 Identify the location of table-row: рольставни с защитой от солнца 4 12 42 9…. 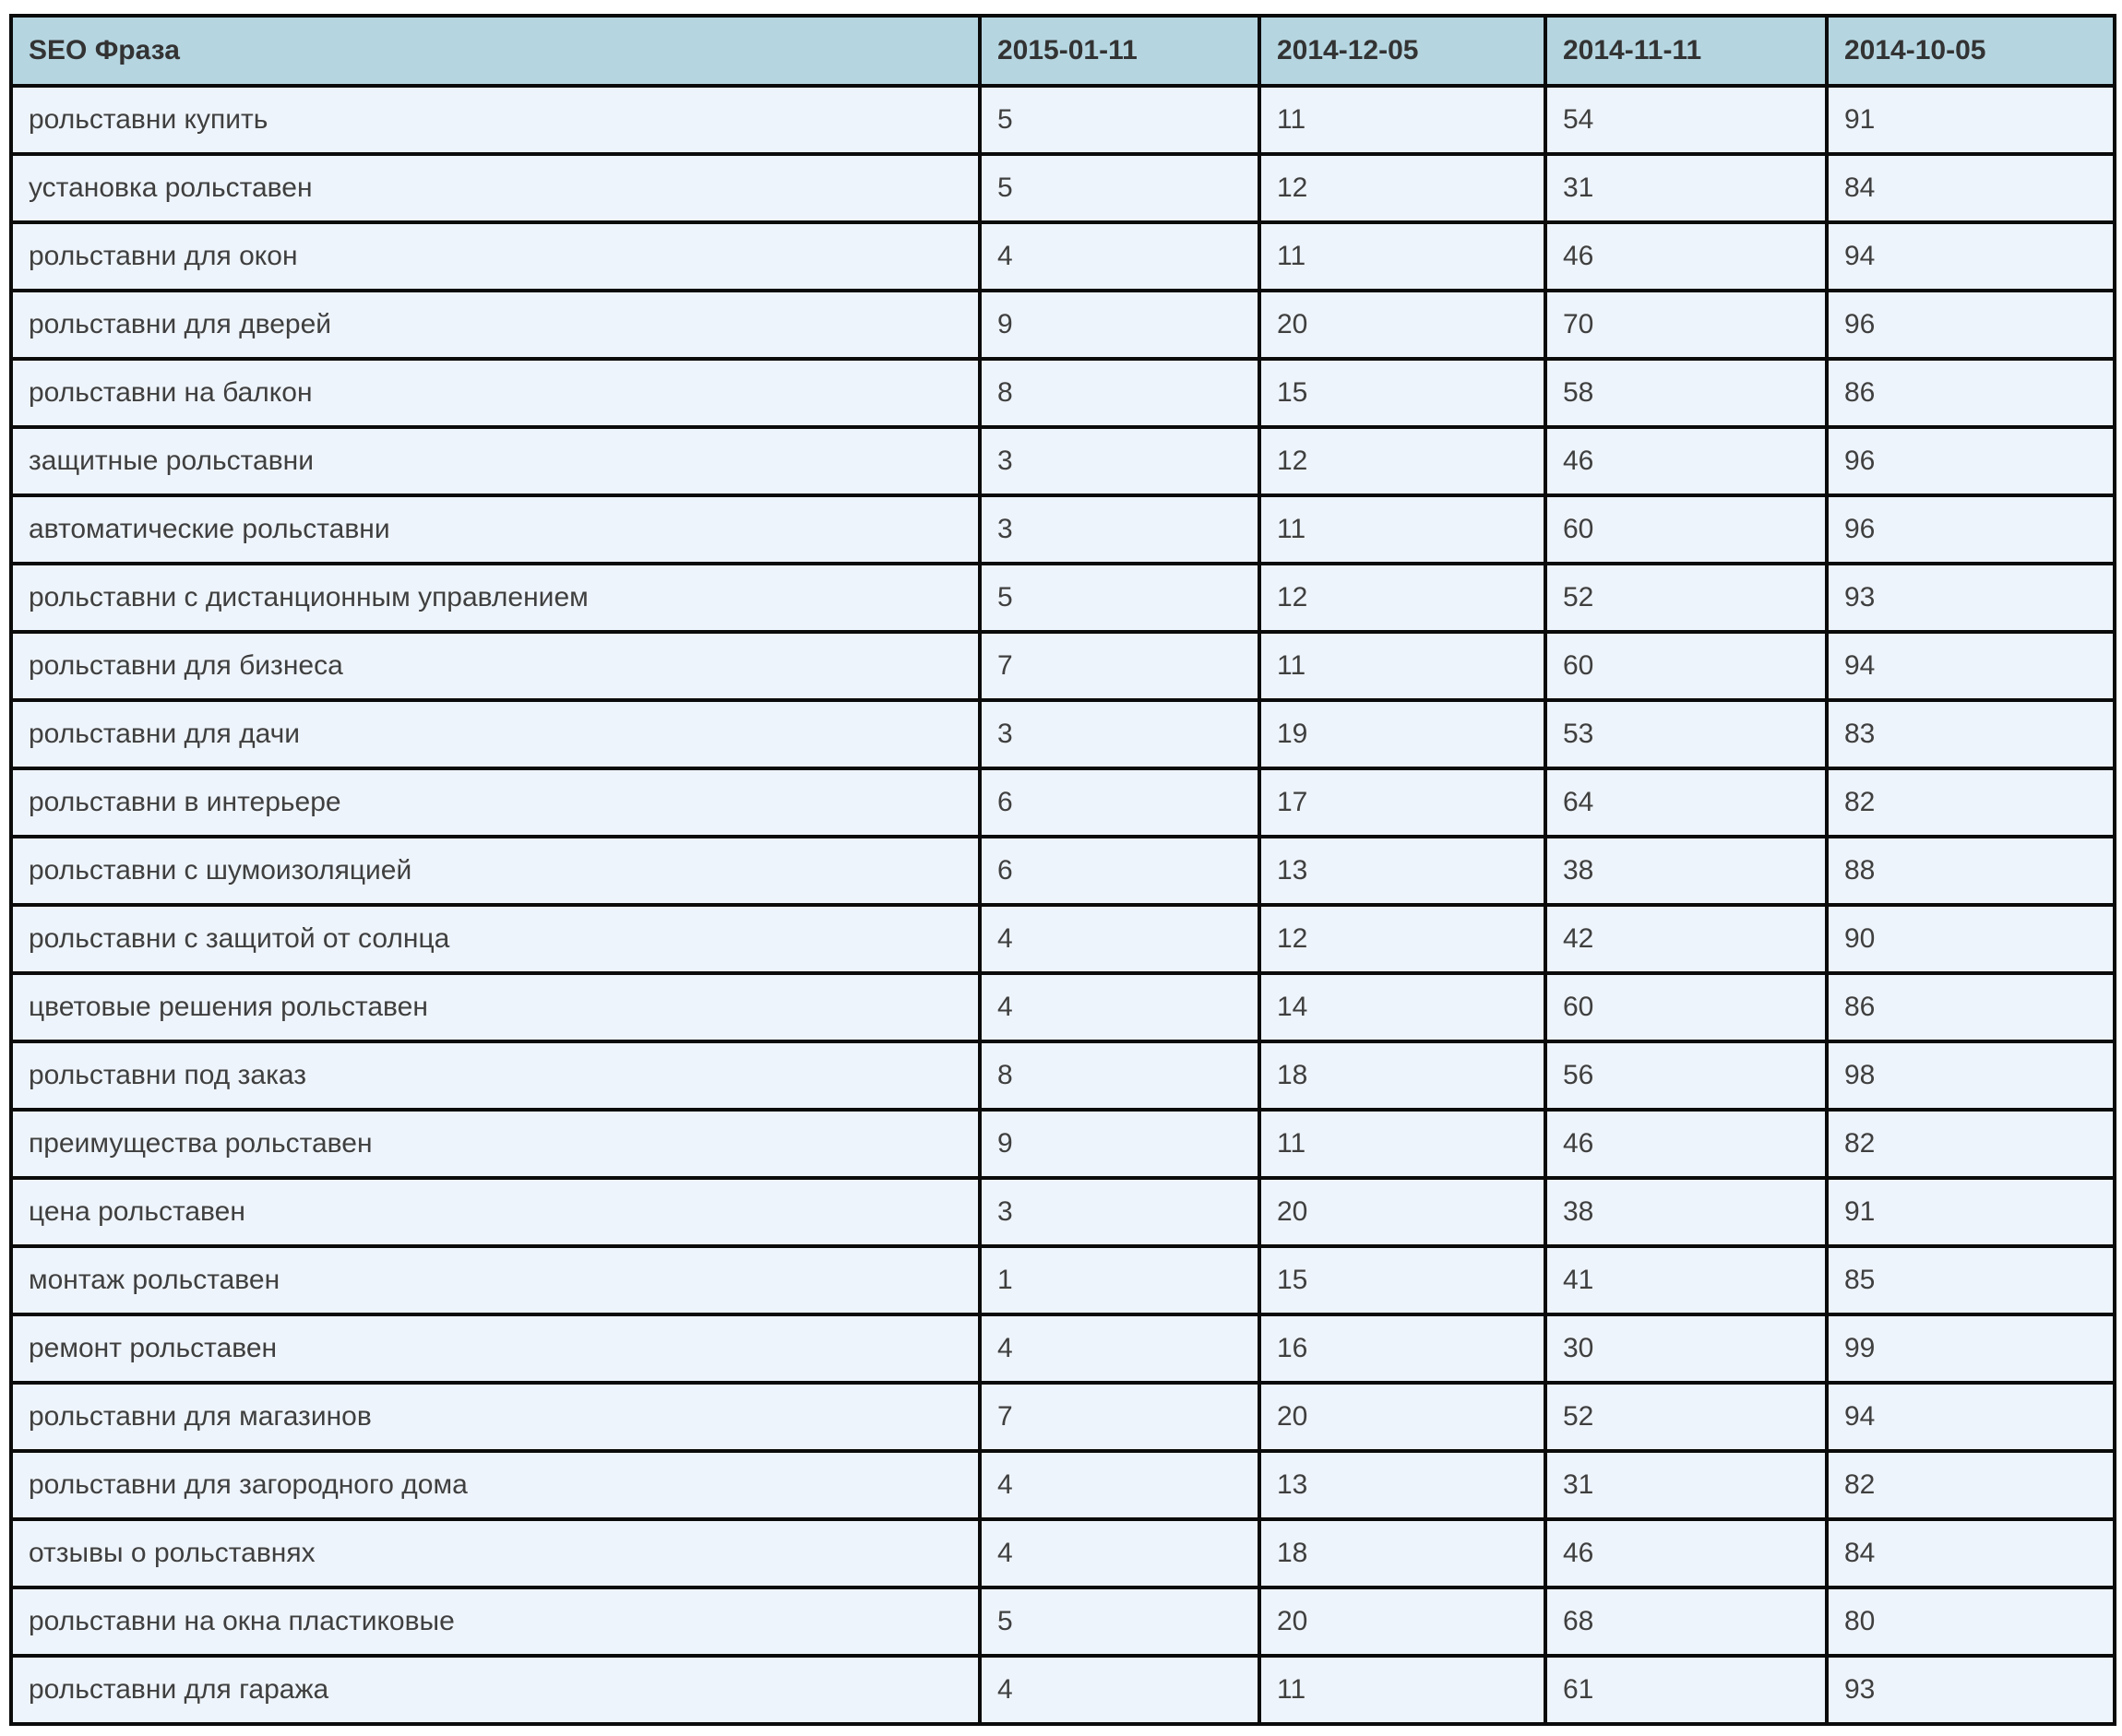
(1062, 939).